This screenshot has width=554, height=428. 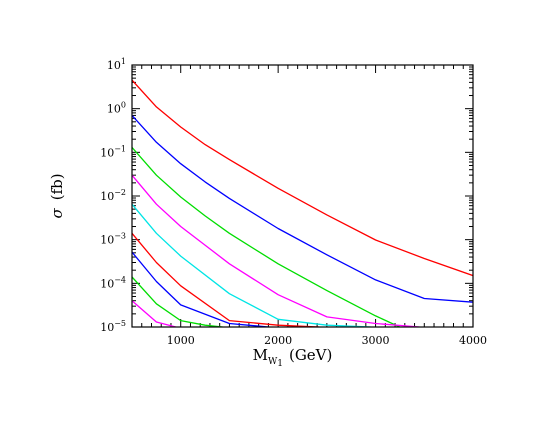 I want to click on x-axis-label-main: M, so click(x=260, y=355).